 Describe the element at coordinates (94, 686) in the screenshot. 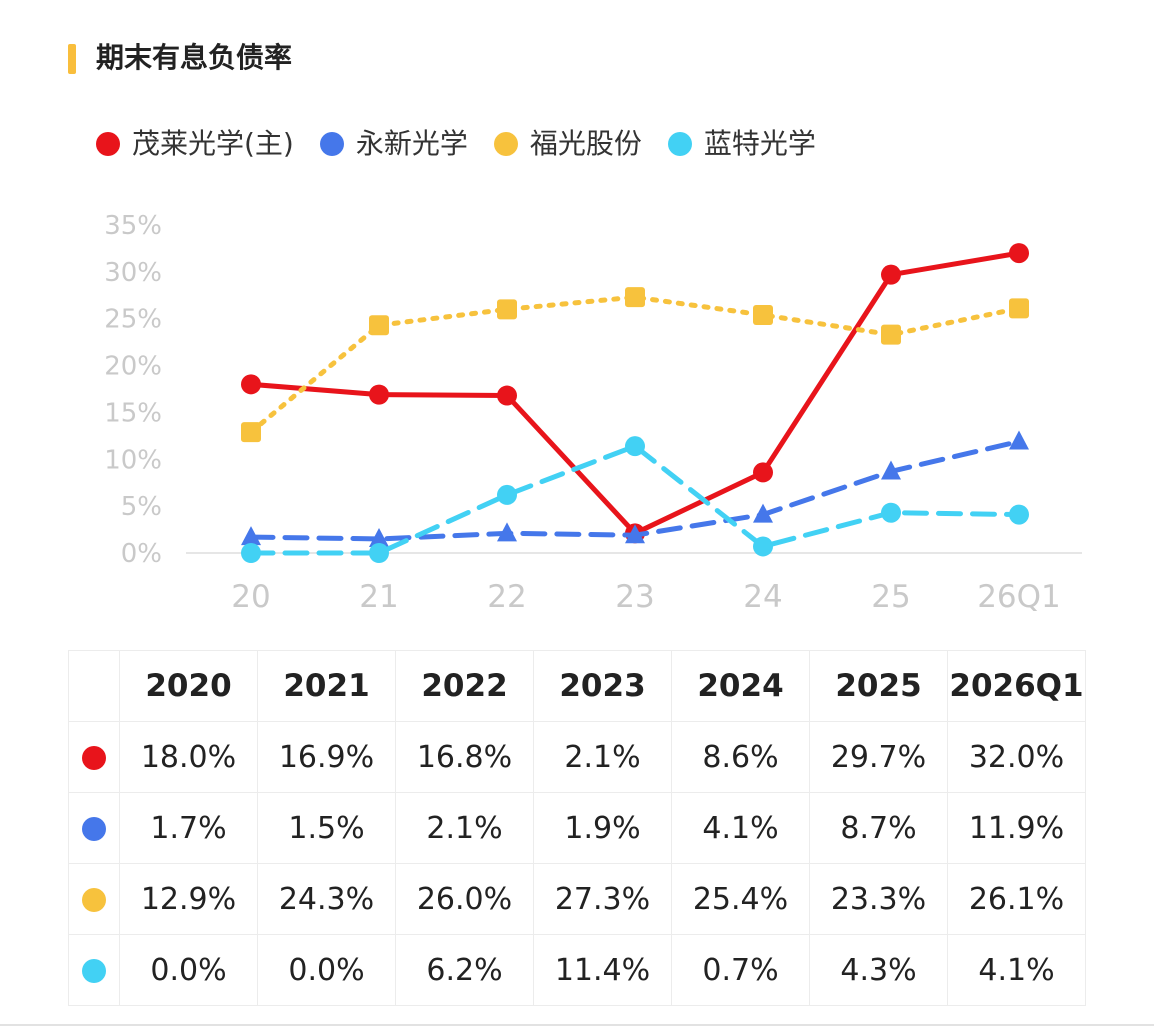

I see `table-corner-cell` at that location.